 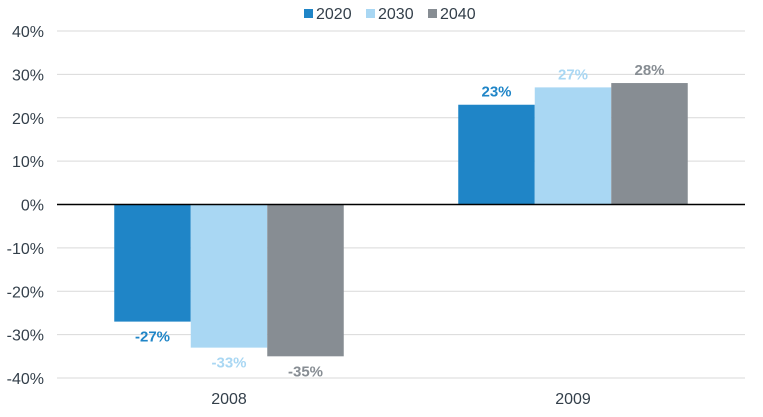 What do you see at coordinates (308, 13) in the screenshot?
I see `legend-swatch-2020` at bounding box center [308, 13].